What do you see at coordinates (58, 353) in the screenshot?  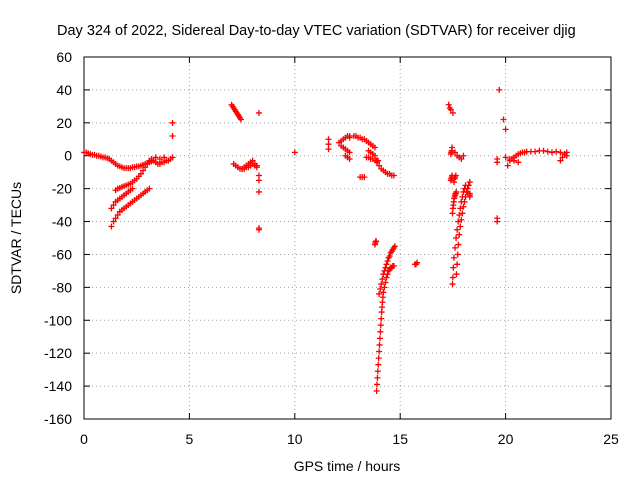 I see `y-tick-label: -120` at bounding box center [58, 353].